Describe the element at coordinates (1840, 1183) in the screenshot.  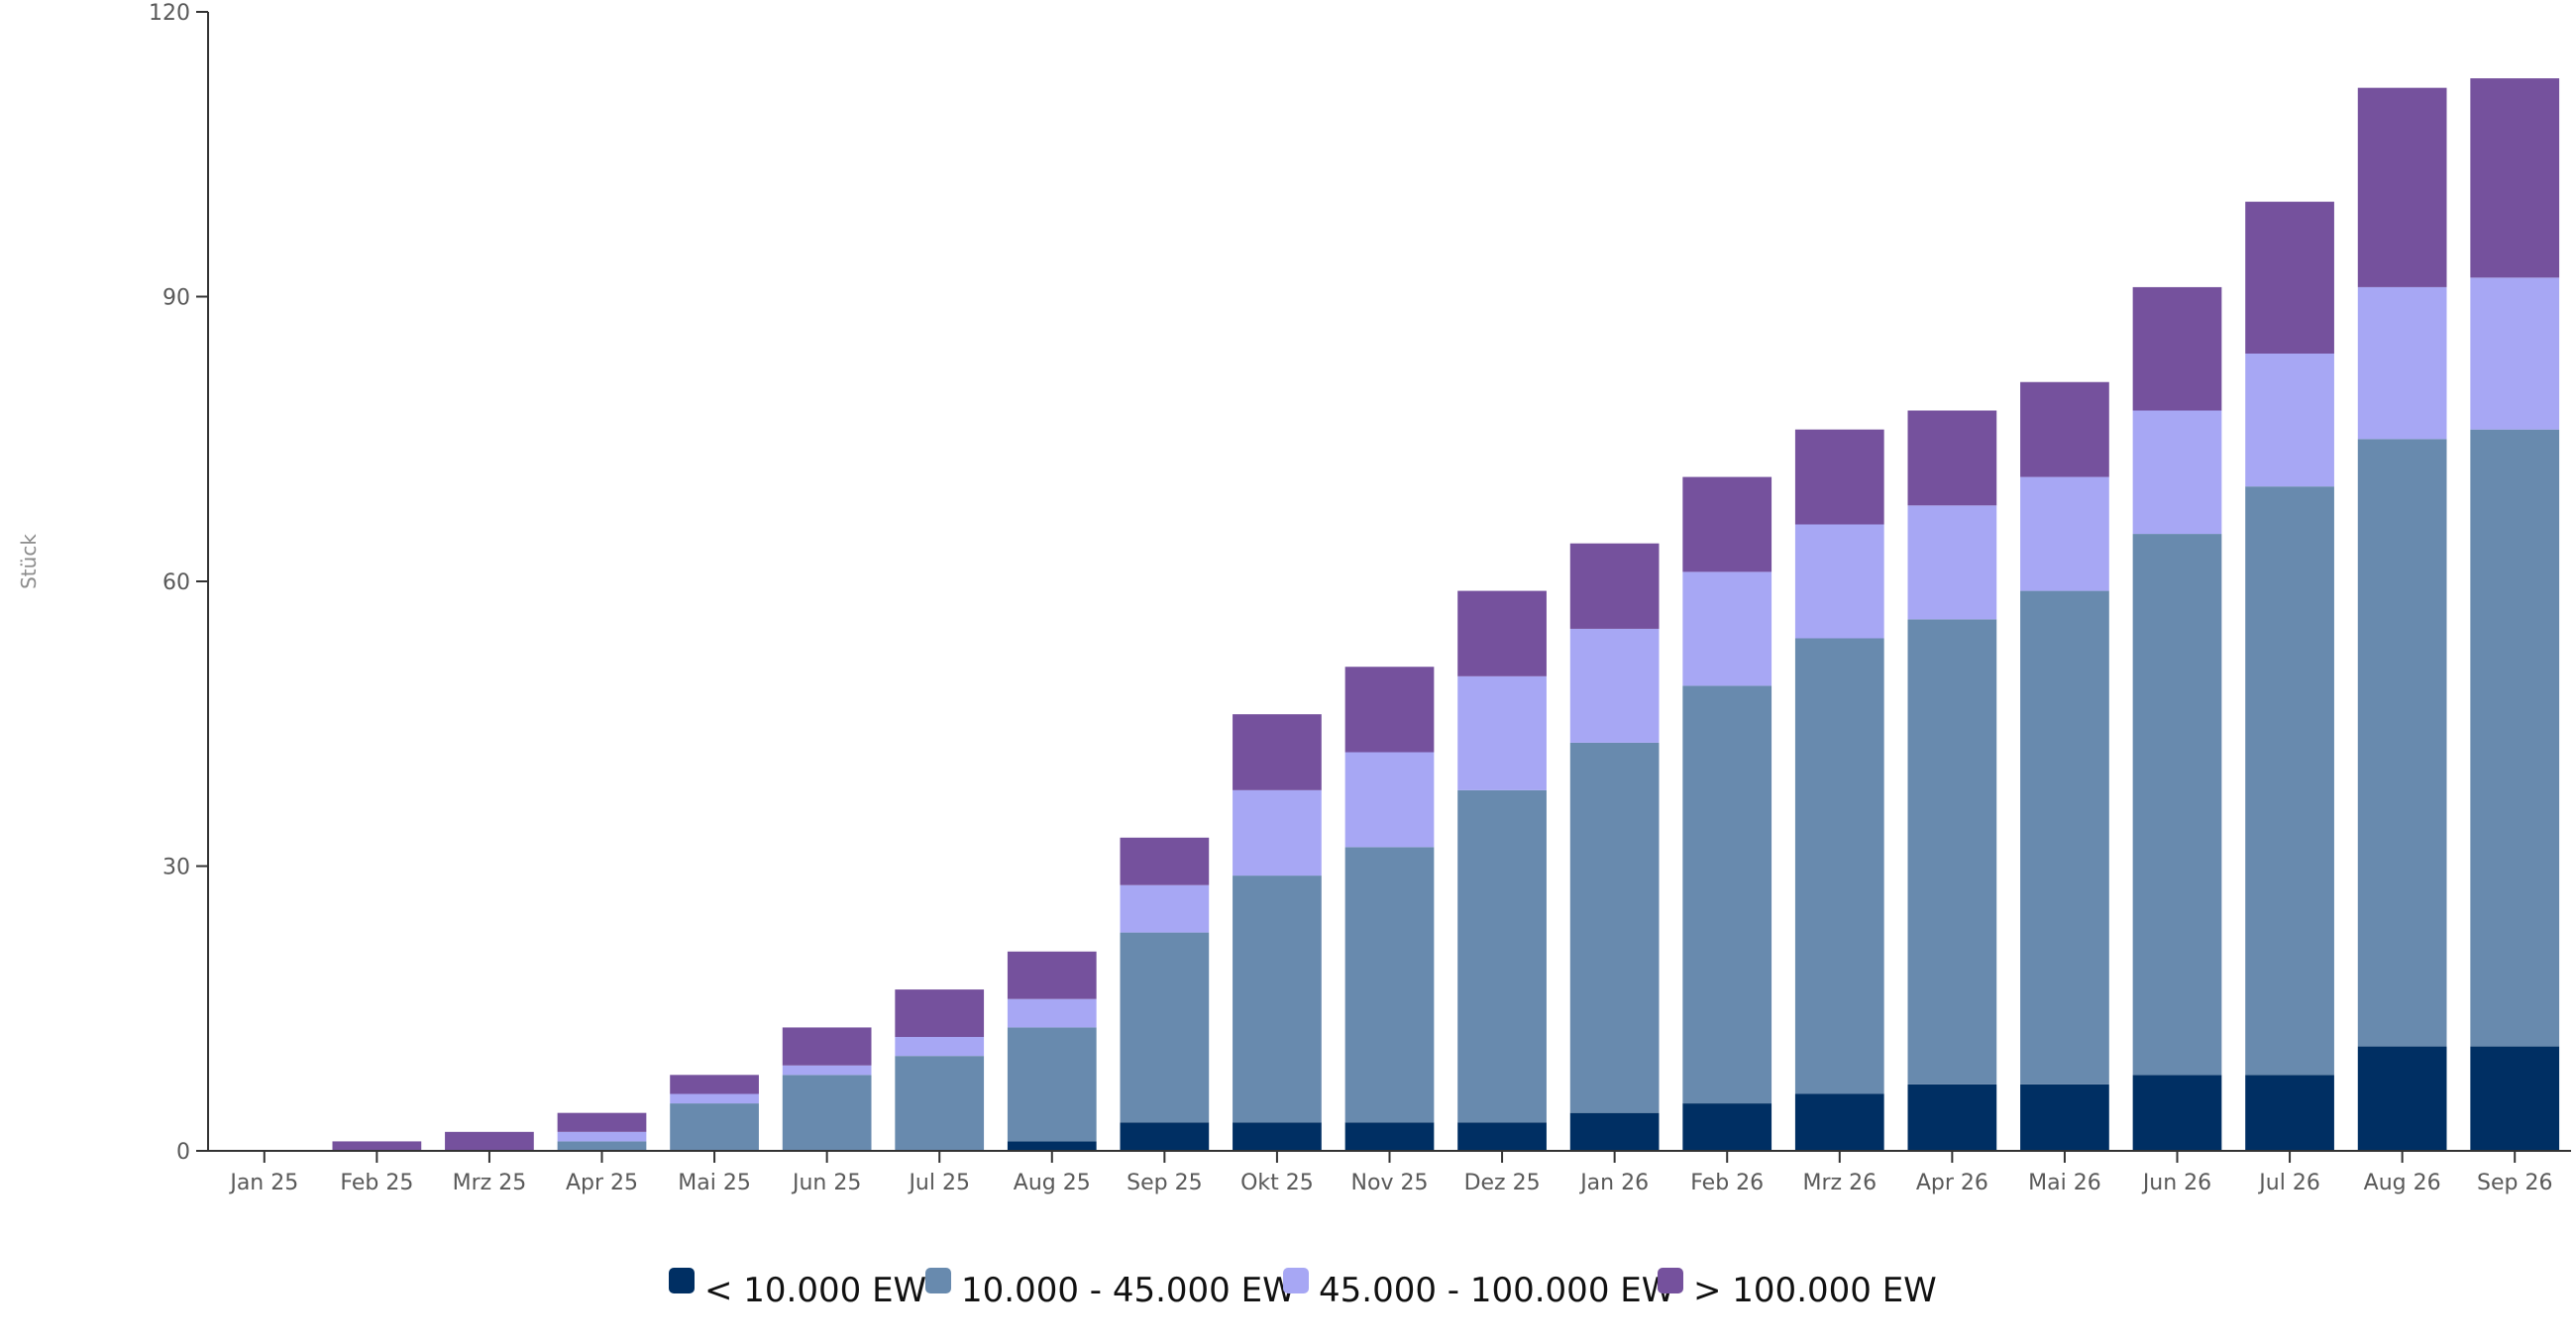
I see `x-tick-label: Mrz 26` at that location.